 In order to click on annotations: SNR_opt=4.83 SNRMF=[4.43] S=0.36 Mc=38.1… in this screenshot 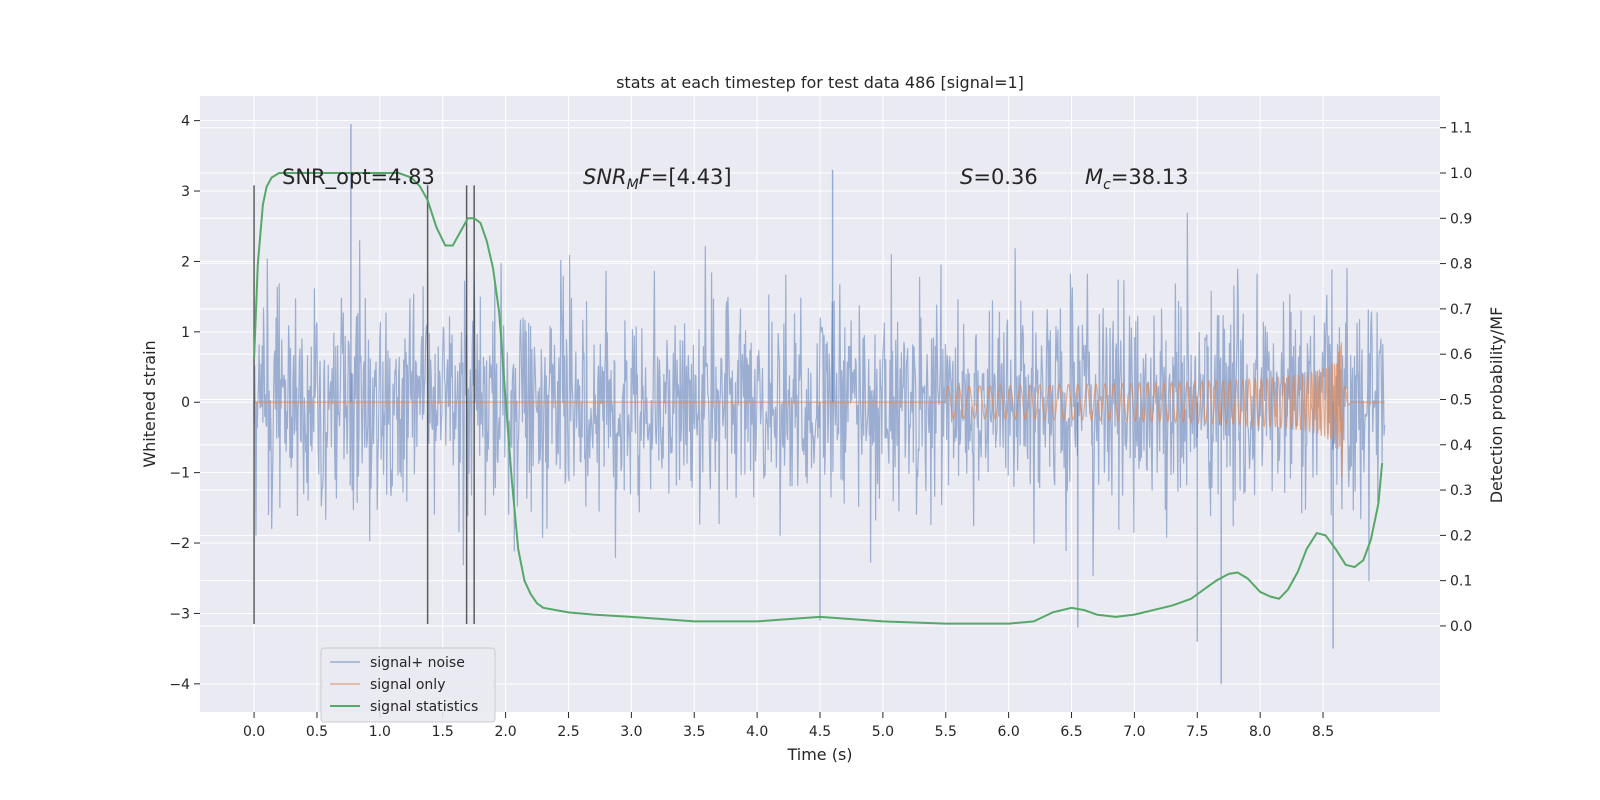, I will do `click(735, 179)`.